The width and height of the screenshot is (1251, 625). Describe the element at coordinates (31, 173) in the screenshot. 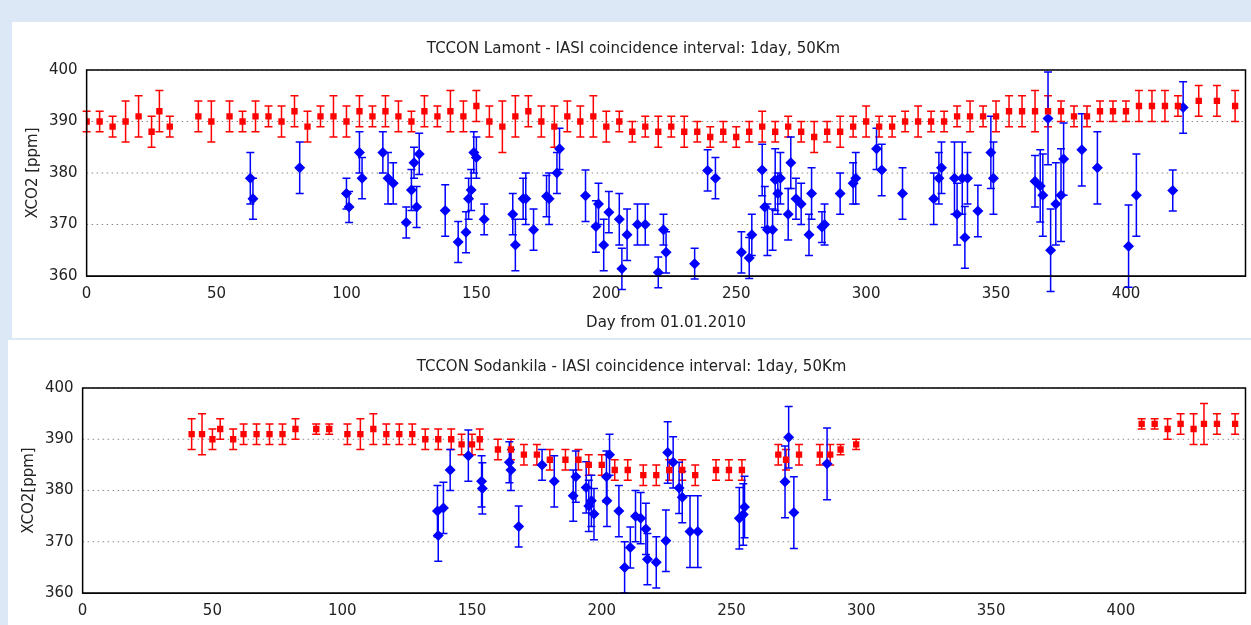

I see `y-axis-title: XCO2 [ppm]` at that location.